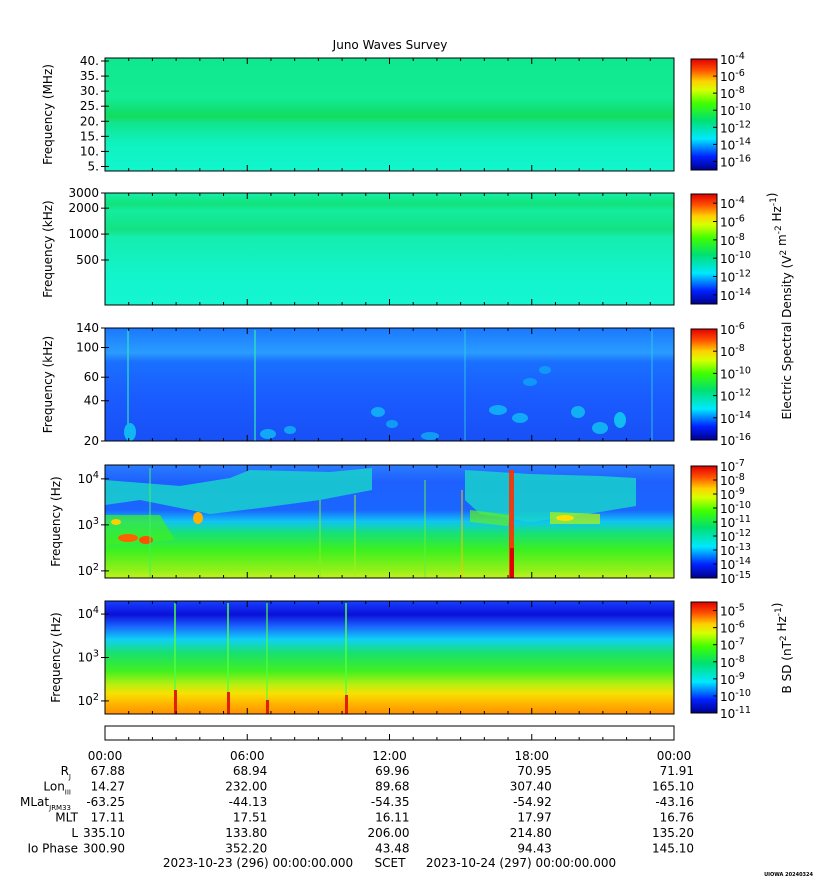 The image size is (815, 880). I want to click on ephemeris-value: 70.95, so click(534, 771).